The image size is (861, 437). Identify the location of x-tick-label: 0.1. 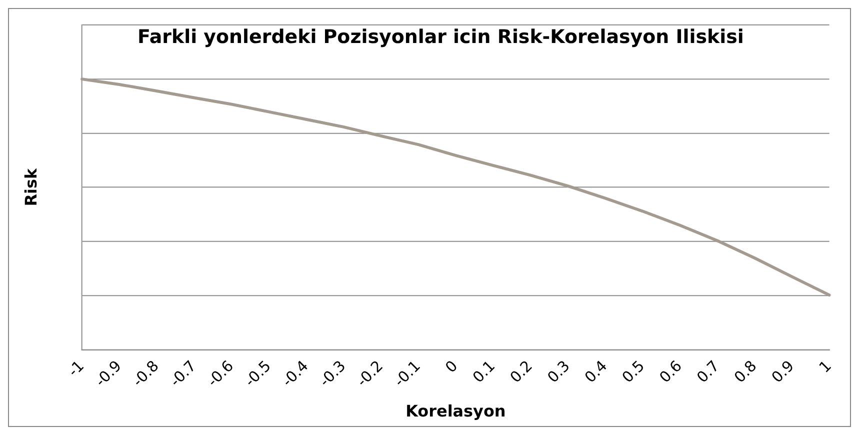
(484, 371).